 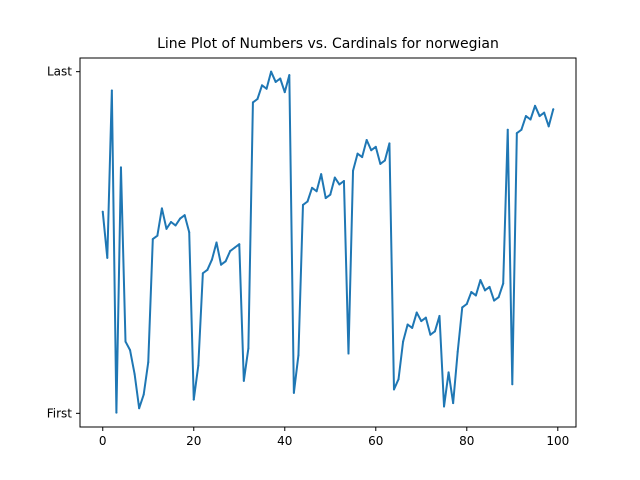 I want to click on x-tick-label: 40, so click(x=284, y=441).